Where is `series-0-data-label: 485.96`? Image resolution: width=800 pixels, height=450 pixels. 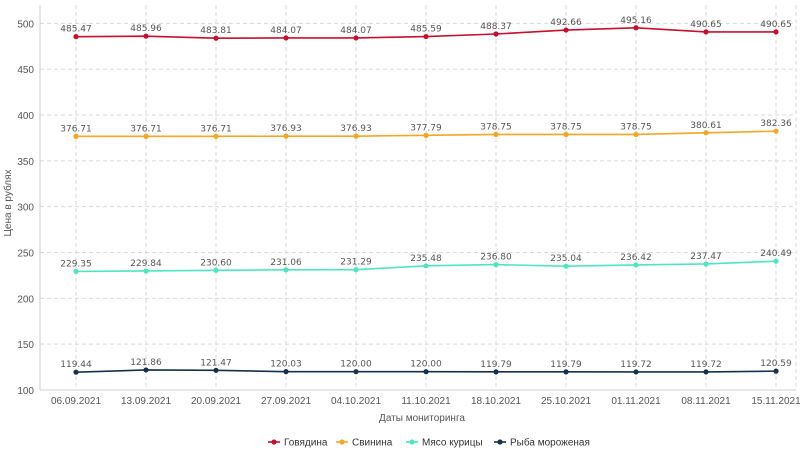 series-0-data-label: 485.96 is located at coordinates (146, 29).